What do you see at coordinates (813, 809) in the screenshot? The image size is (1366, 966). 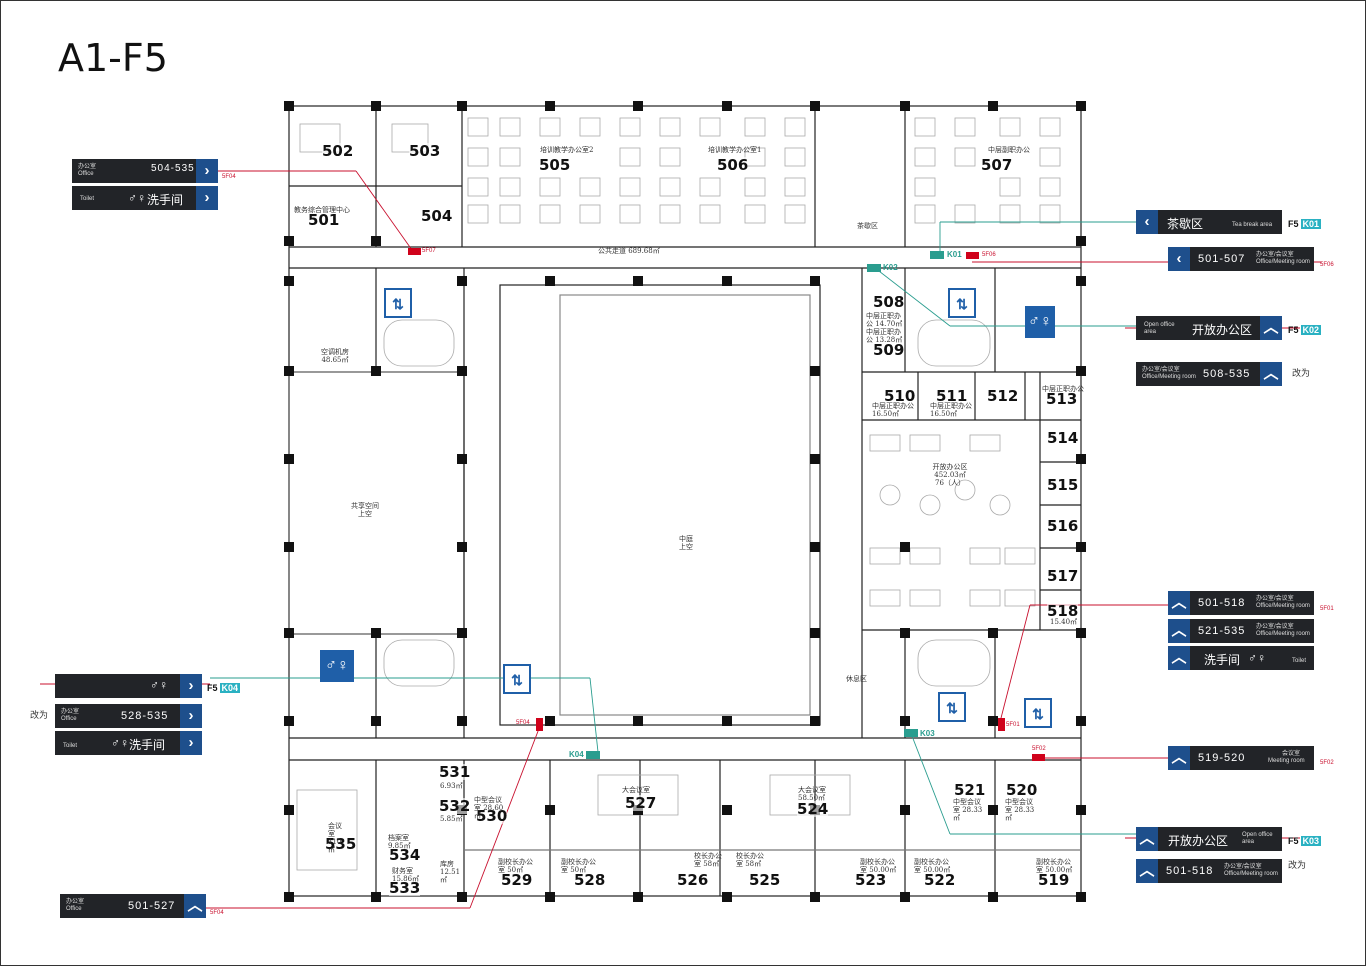 I see `room-524: 524` at bounding box center [813, 809].